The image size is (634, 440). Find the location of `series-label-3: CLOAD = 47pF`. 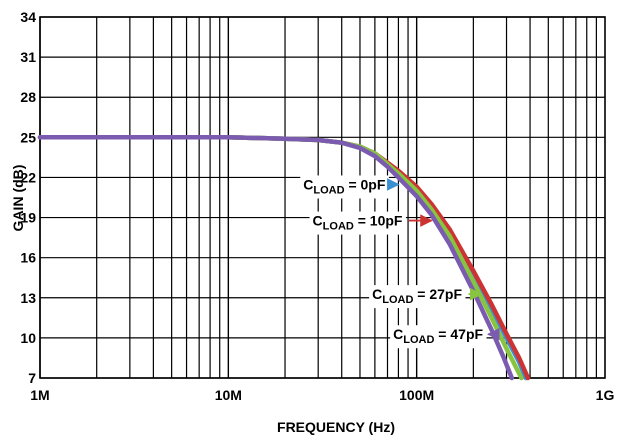

series-label-3: CLOAD = 47pF is located at coordinates (438, 336).